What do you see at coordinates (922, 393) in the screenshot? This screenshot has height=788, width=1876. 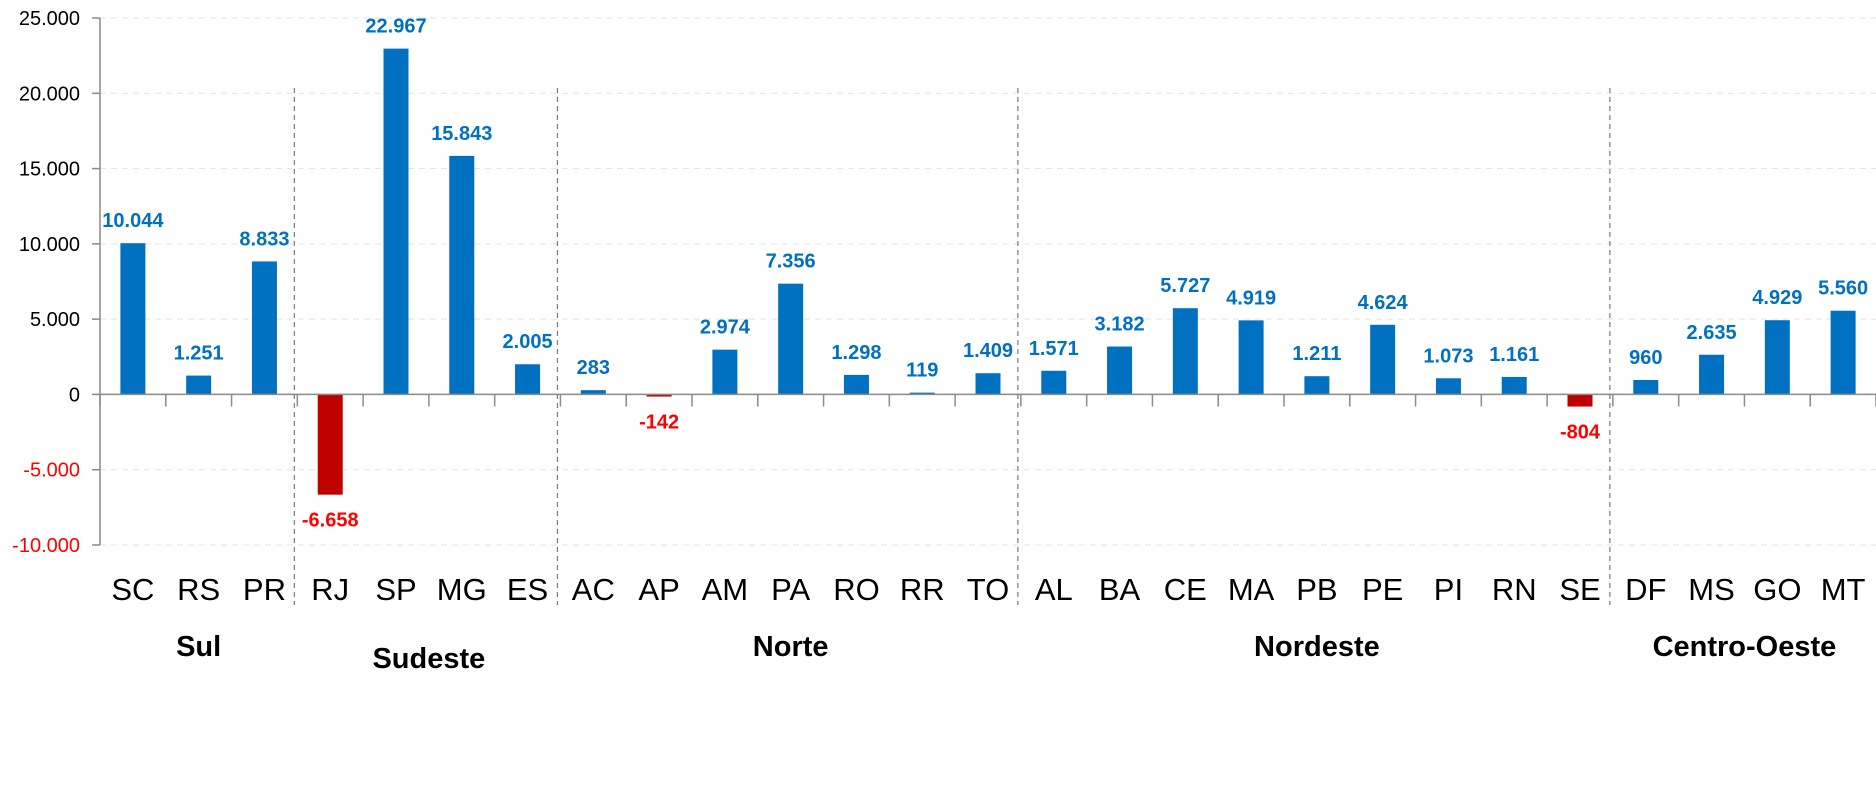 I see `bar-rr` at bounding box center [922, 393].